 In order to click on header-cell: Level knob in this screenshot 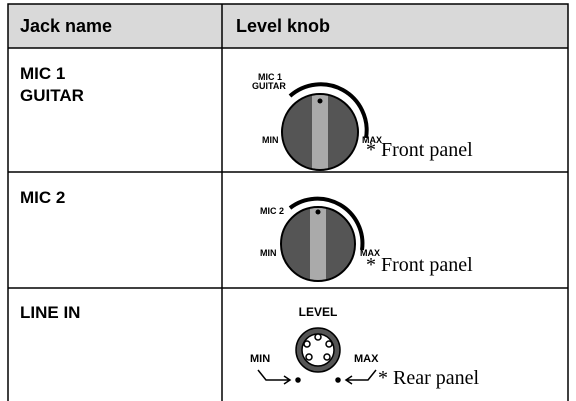, I will do `click(283, 26)`.